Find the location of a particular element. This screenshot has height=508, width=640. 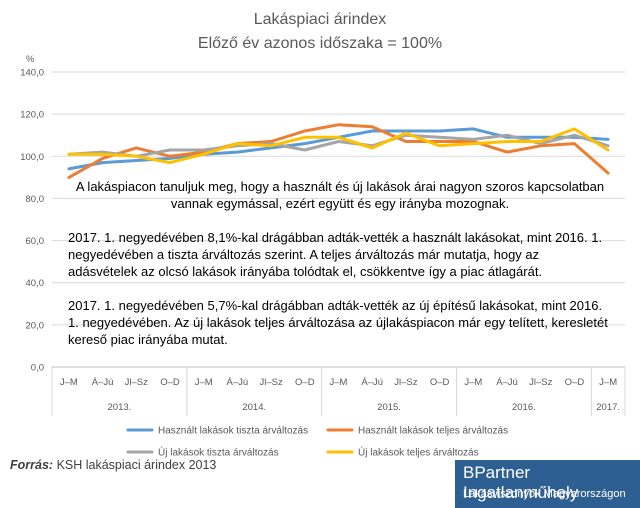

legend-label: Új lakások tiszta árváltozás is located at coordinates (218, 452).